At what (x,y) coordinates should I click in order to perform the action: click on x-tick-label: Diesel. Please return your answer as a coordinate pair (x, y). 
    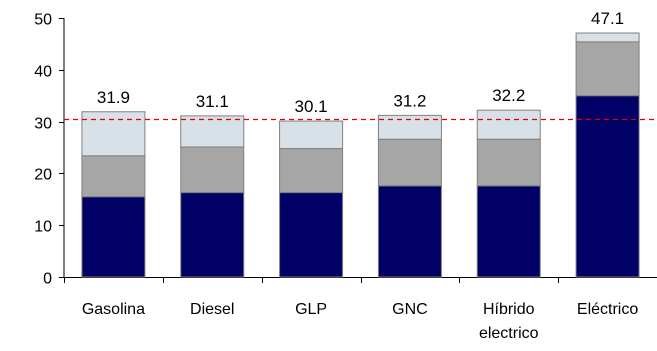
    Looking at the image, I should click on (212, 309).